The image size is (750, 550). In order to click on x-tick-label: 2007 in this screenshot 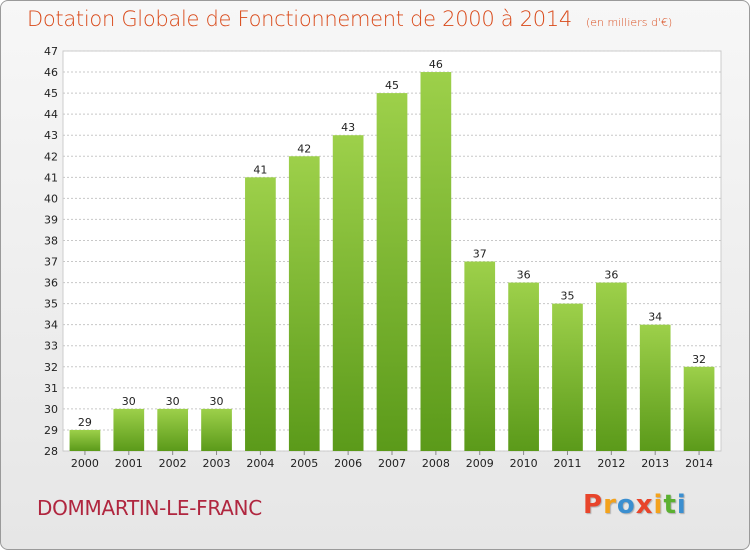, I will do `click(392, 463)`.